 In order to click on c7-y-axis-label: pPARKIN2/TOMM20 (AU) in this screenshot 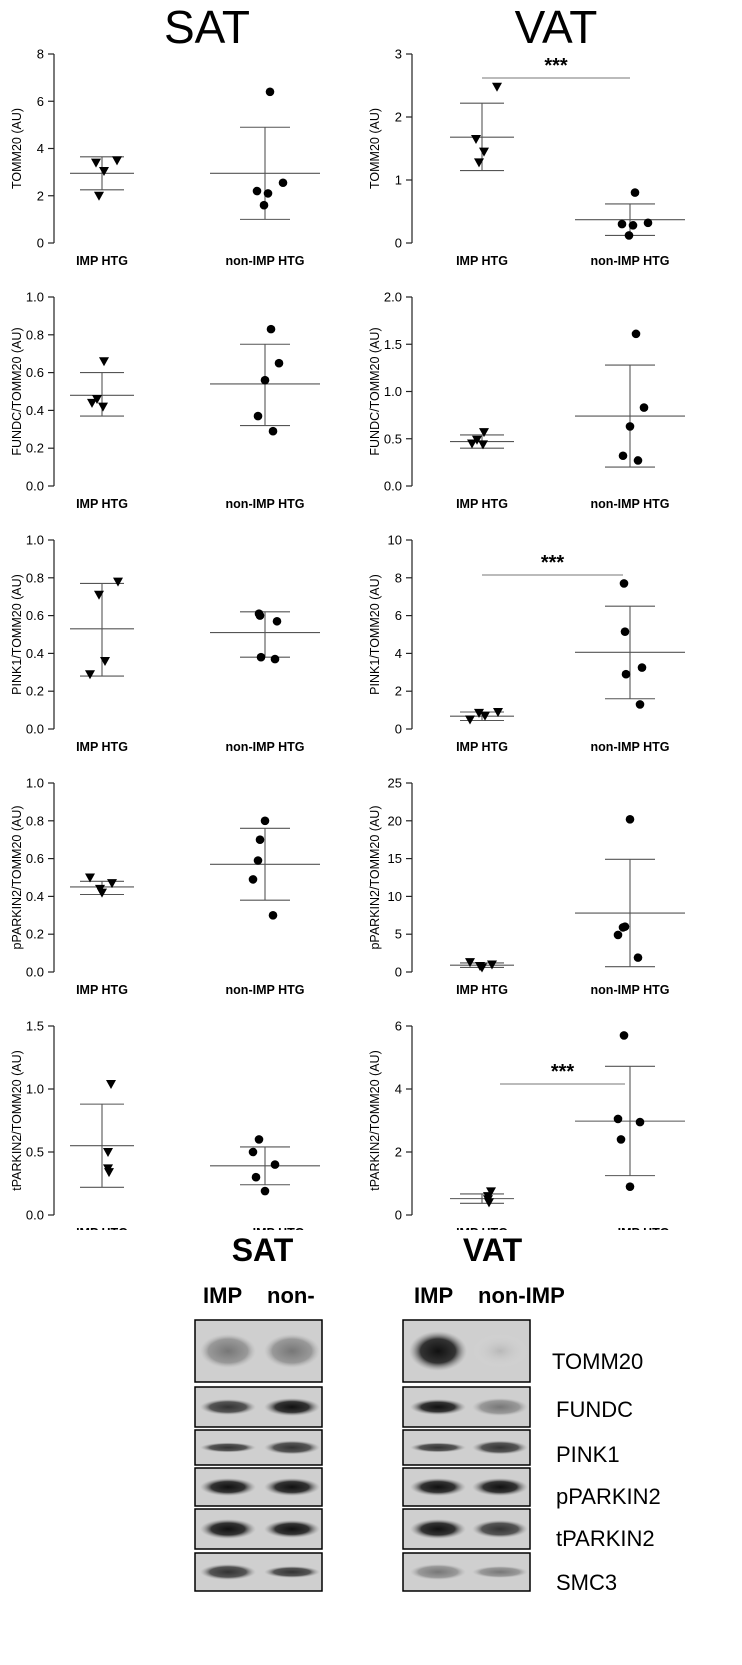, I will do `click(375, 877)`.